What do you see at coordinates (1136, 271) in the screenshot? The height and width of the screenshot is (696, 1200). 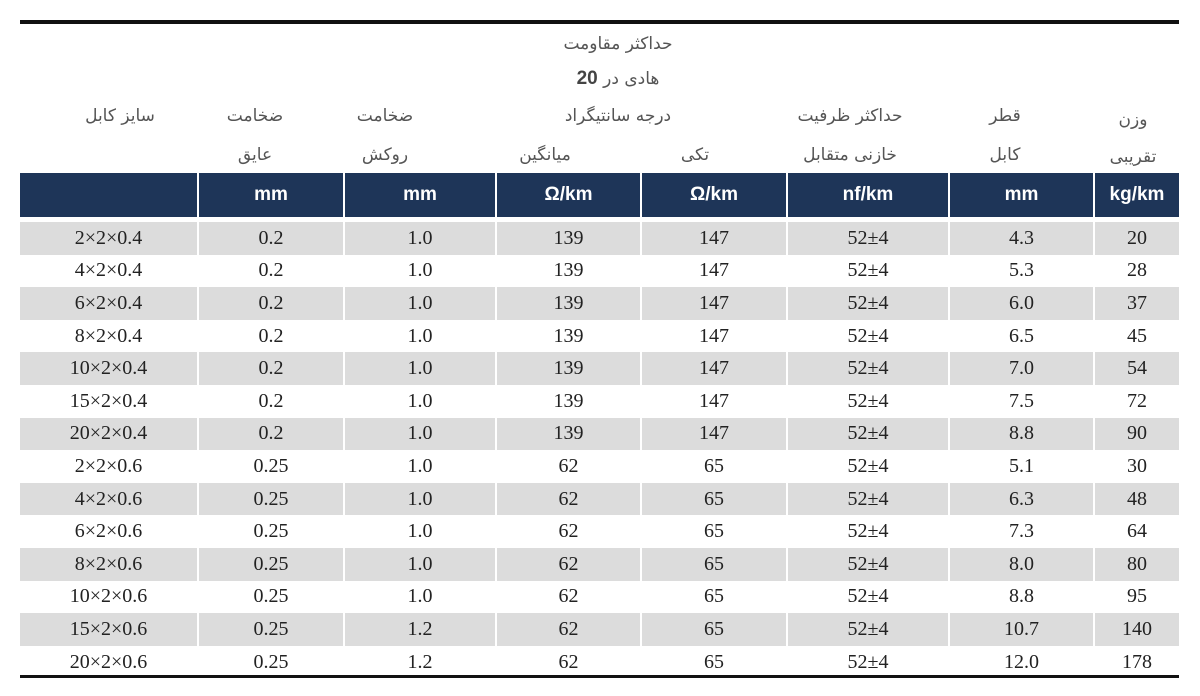 I see `cell-weight: 28` at bounding box center [1136, 271].